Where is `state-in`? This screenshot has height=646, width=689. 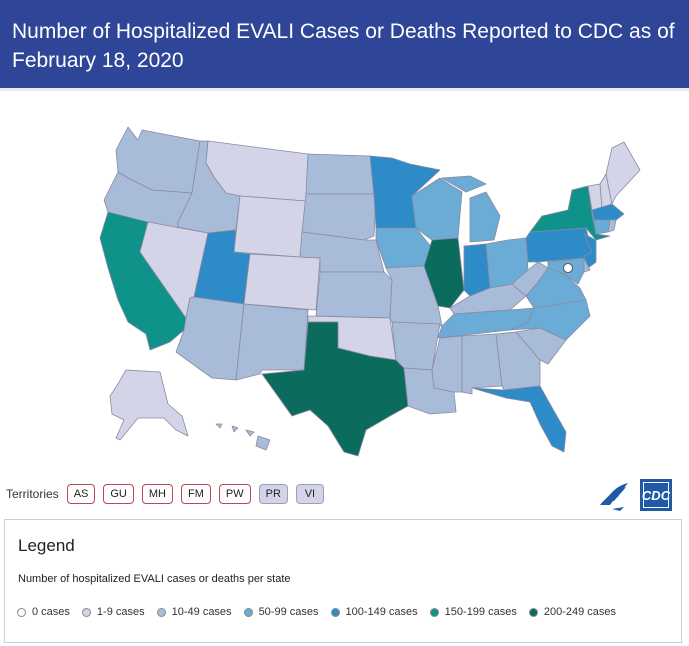 state-in is located at coordinates (477, 270).